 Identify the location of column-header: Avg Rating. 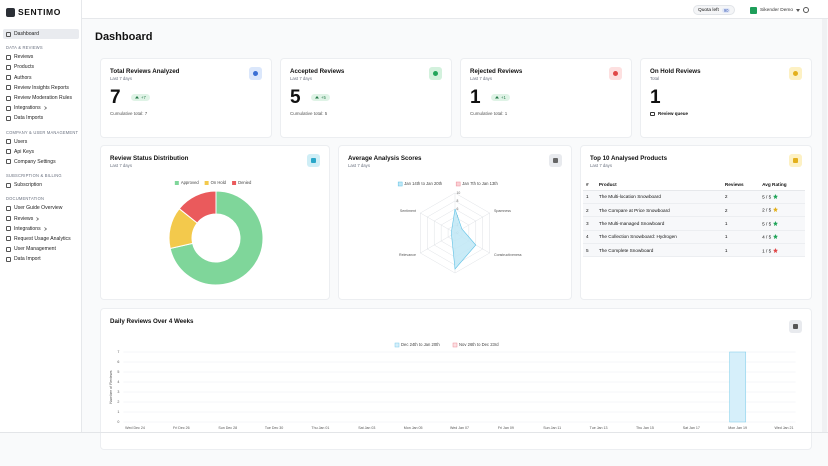
(782, 185).